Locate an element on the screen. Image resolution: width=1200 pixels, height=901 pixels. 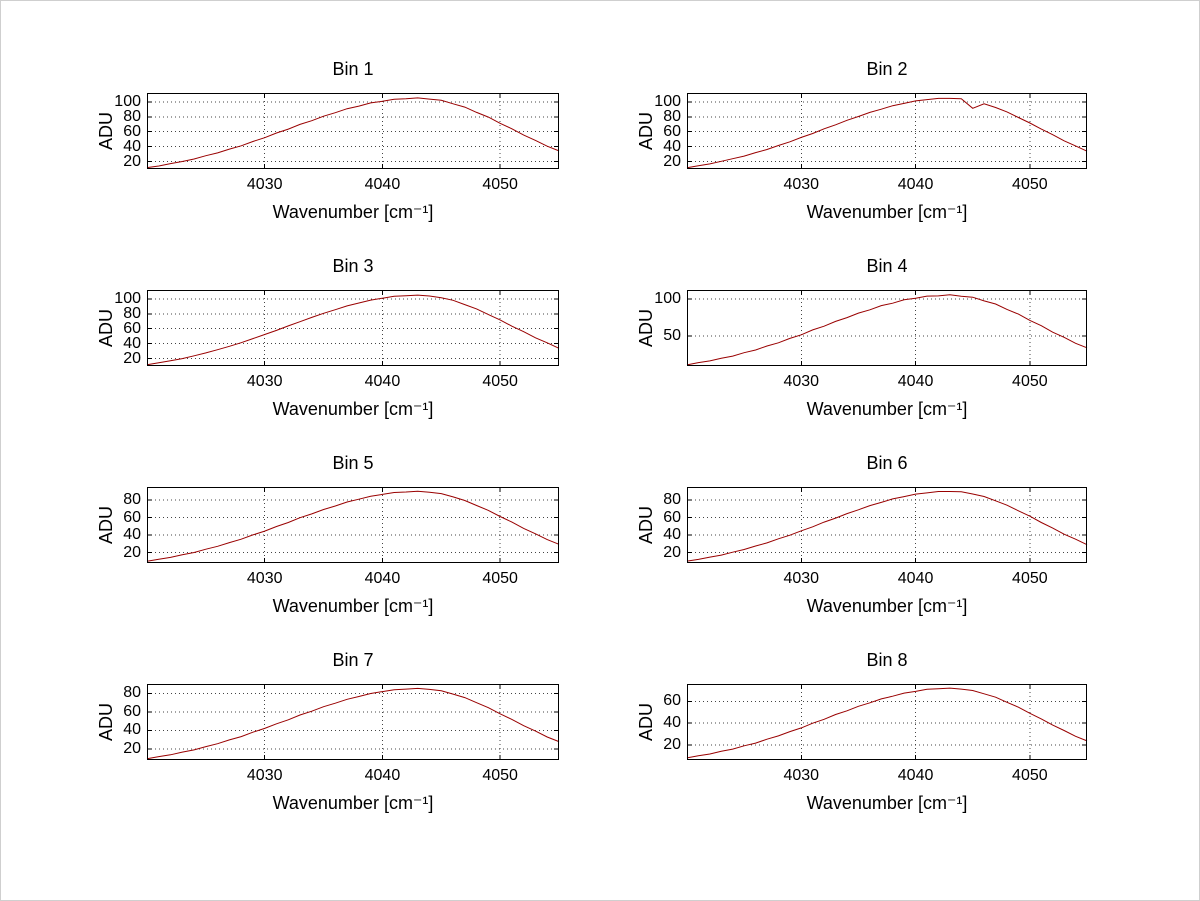
subplot-title: Bin 3 is located at coordinates (353, 266).